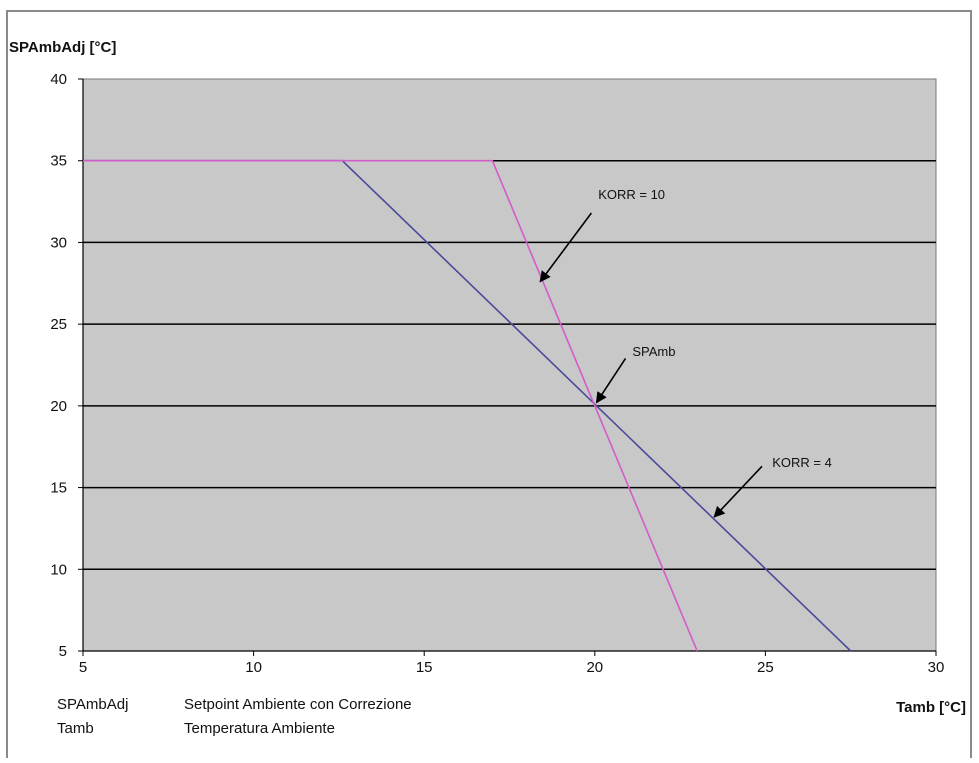  What do you see at coordinates (259, 728) in the screenshot?
I see `legend-desc-1: Temperatura Ambiente` at bounding box center [259, 728].